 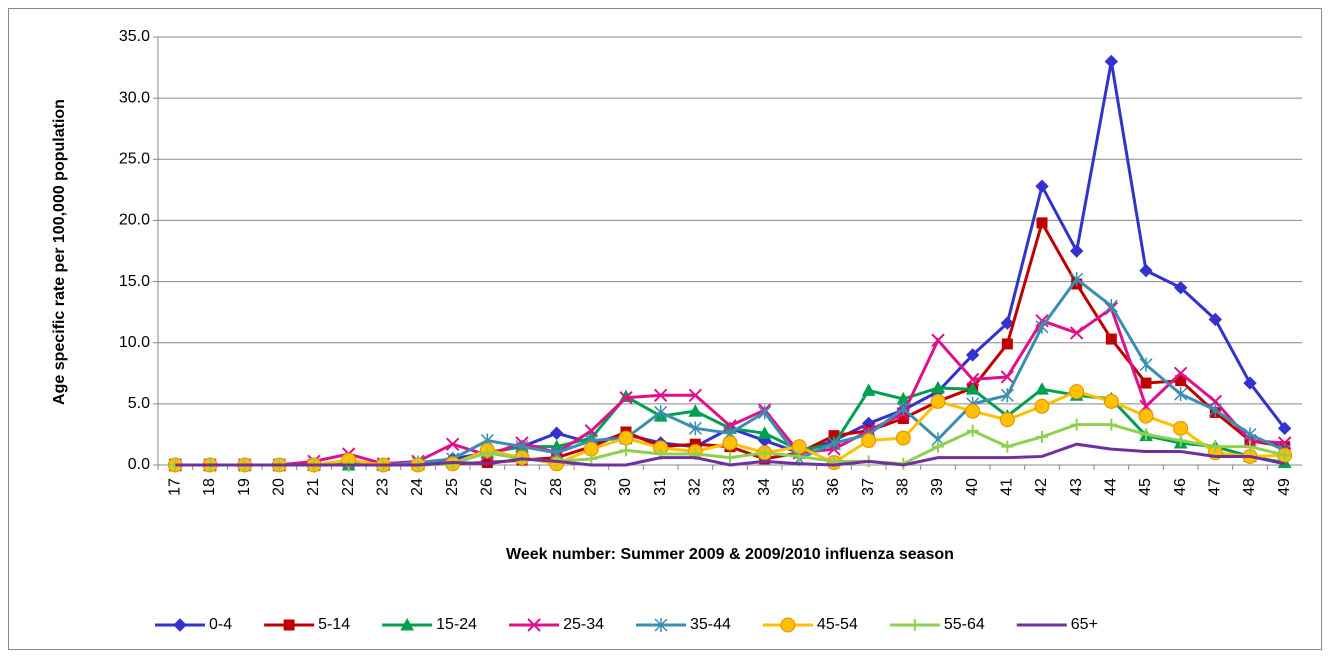 I want to click on x-tick-label: 23, so click(x=383, y=487).